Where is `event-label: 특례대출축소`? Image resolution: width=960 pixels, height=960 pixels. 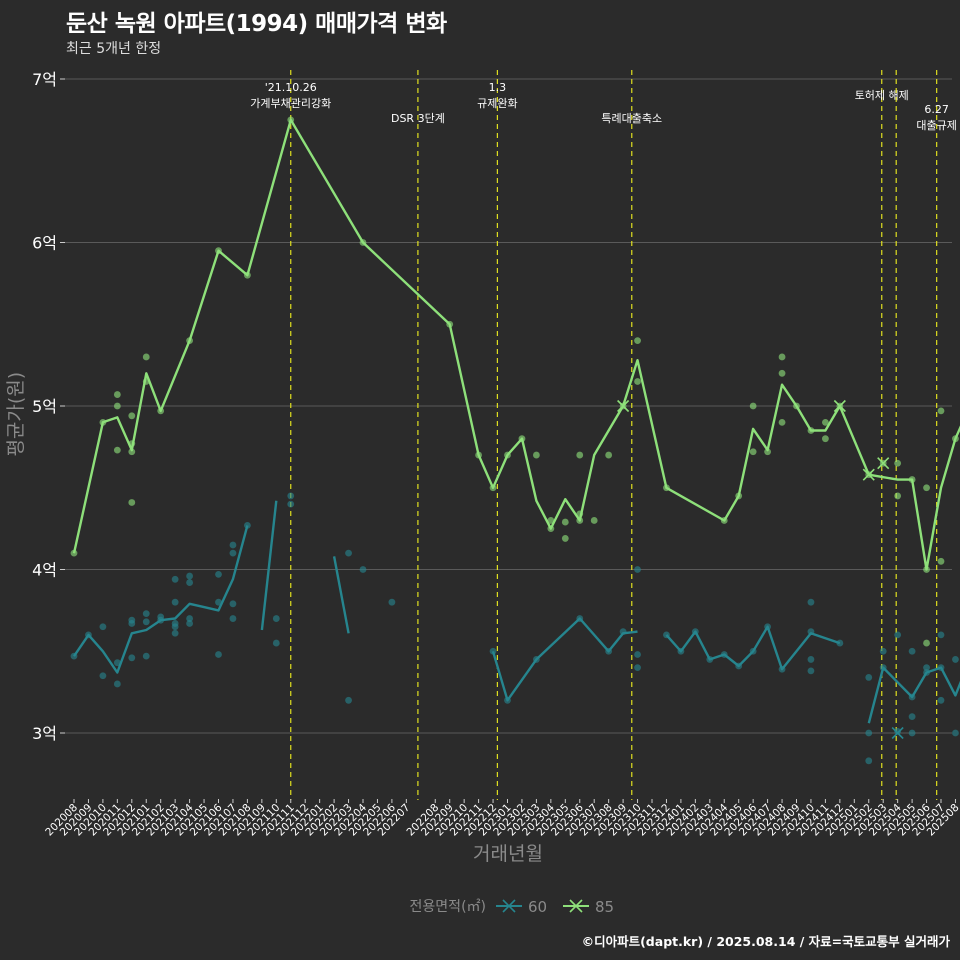 event-label: 특례대출축소 is located at coordinates (631, 118).